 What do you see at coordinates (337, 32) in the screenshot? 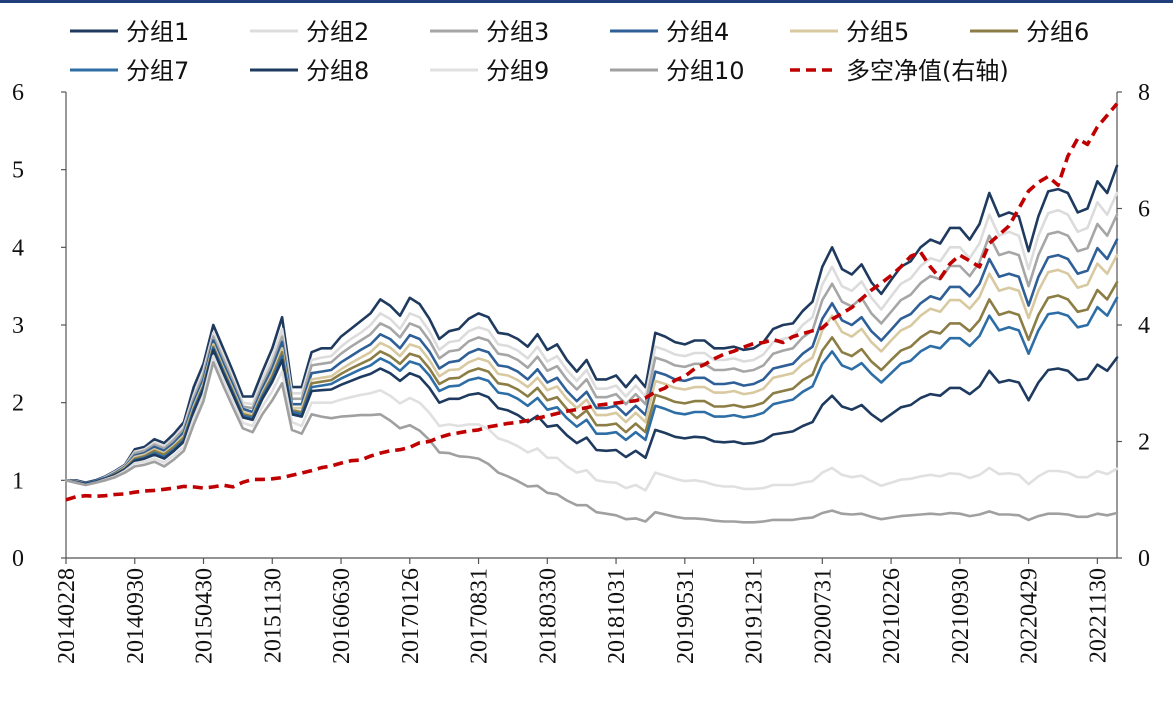
I see `legend-label: 分组2` at bounding box center [337, 32].